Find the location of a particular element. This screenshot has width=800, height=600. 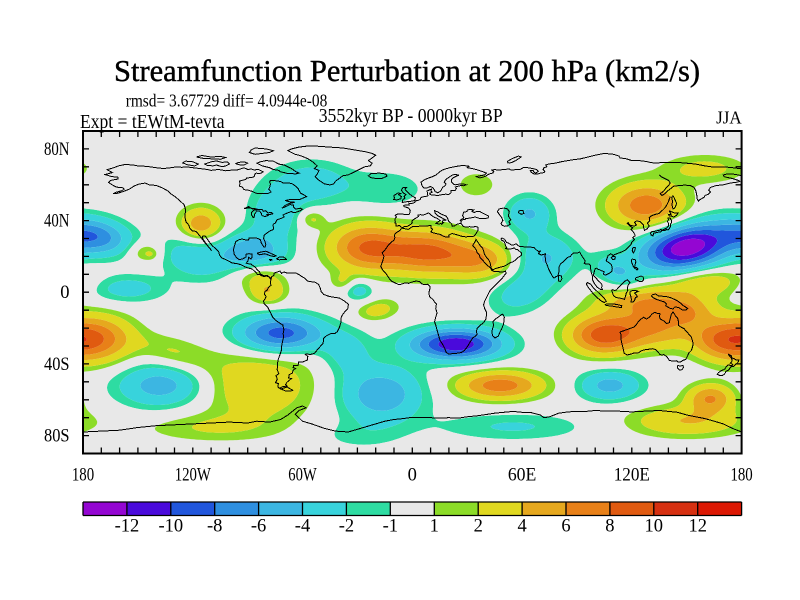

svg-text: 40N is located at coordinates (57, 222).